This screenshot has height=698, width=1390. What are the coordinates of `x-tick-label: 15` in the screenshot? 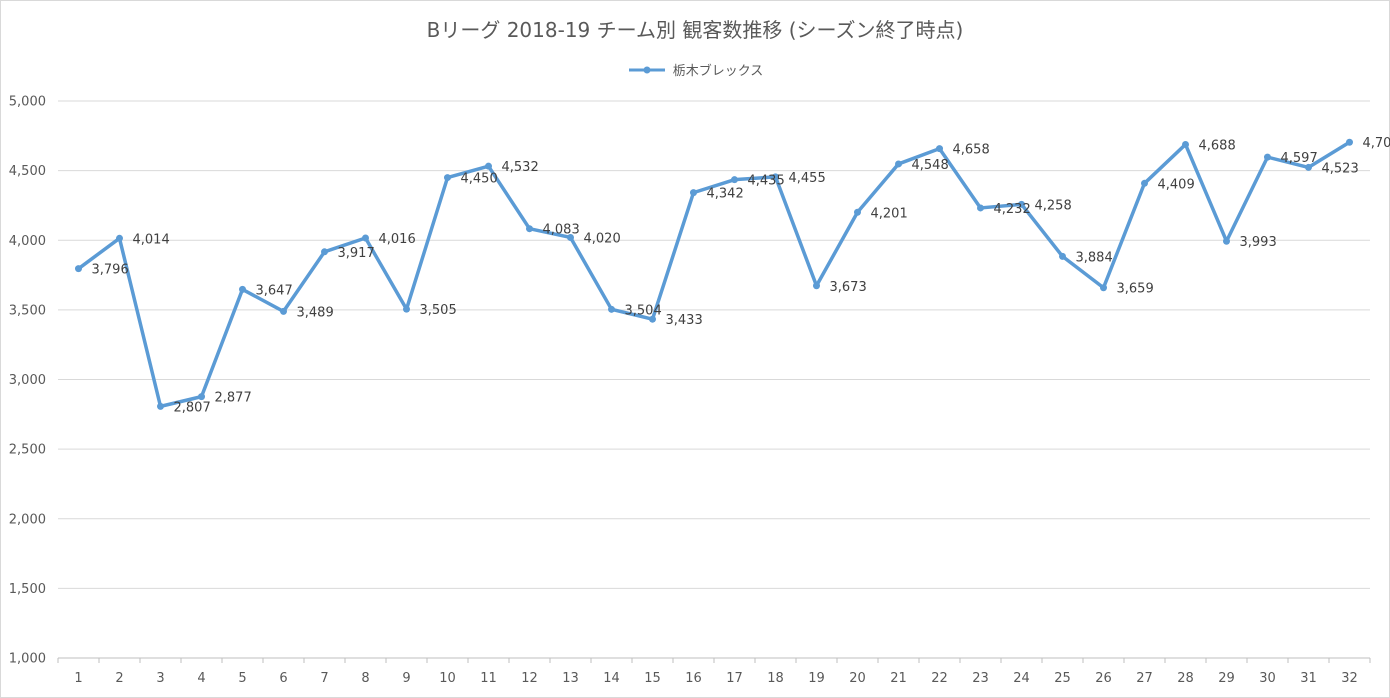 It's located at (652, 678).